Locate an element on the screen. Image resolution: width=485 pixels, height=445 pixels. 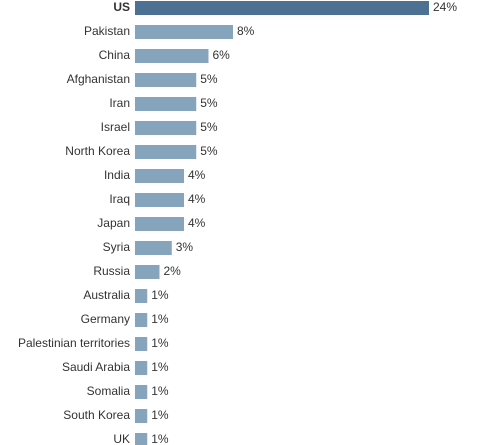
category-label: North Korea is located at coordinates (97, 151).